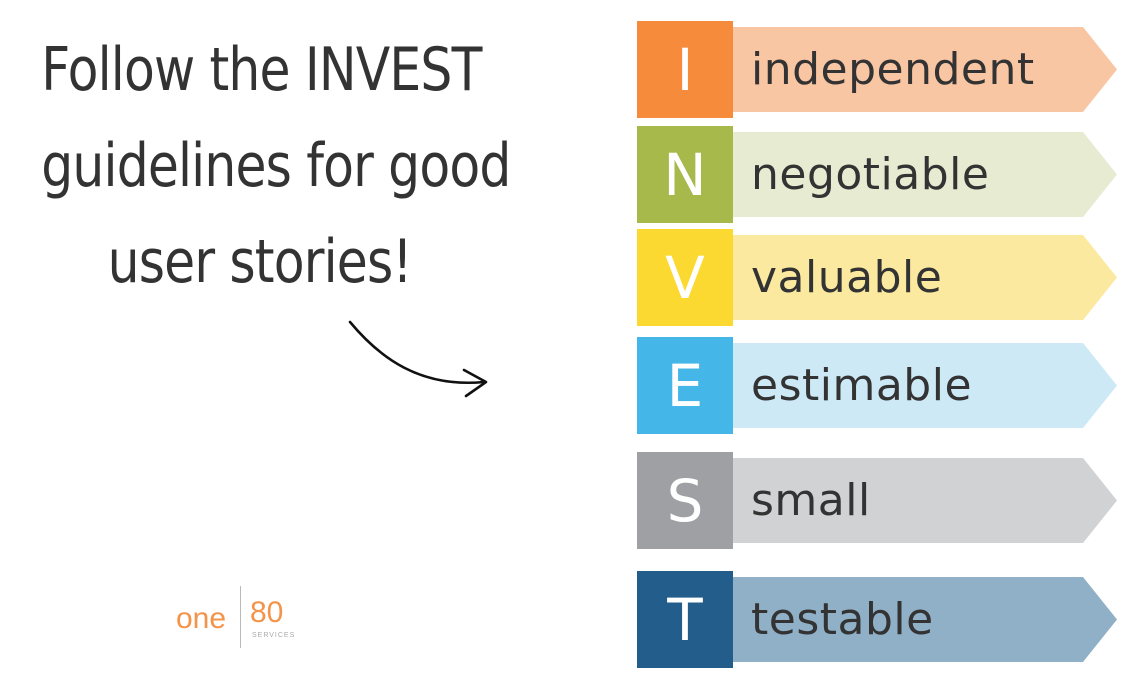 Image resolution: width=1142 pixels, height=691 pixels. What do you see at coordinates (862, 385) in the screenshot?
I see `word-estimable: estimable` at bounding box center [862, 385].